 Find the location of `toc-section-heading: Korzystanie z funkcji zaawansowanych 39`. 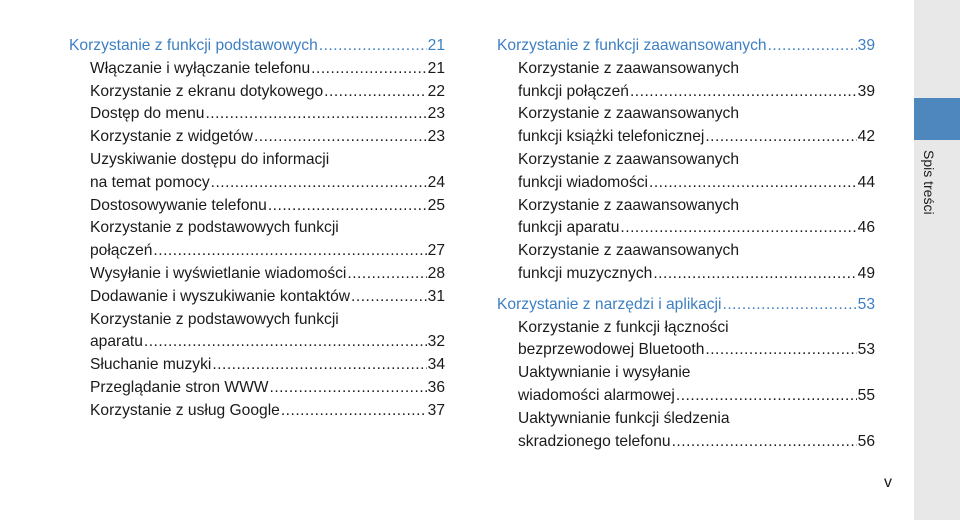

toc-section-heading: Korzystanie z funkcji zaawansowanych 39 is located at coordinates (686, 46).